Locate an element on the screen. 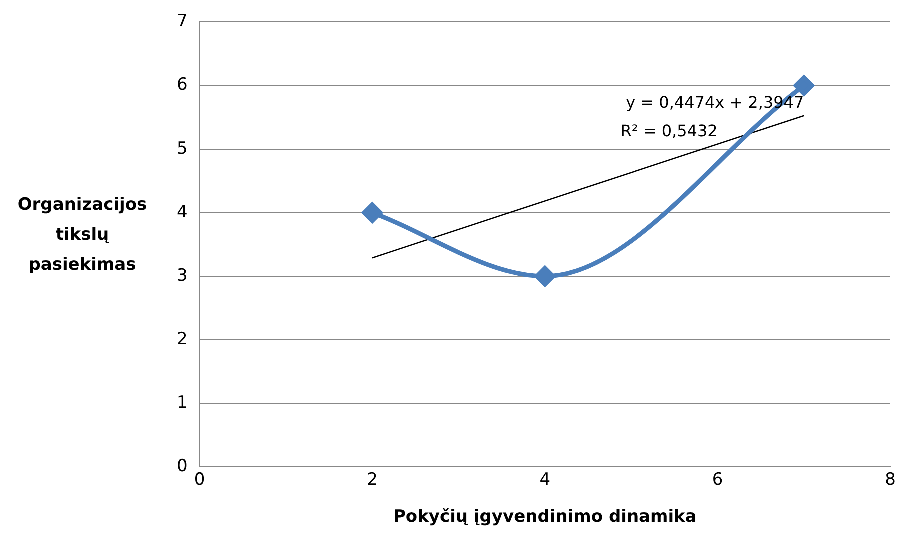  x-tick-label: 0 is located at coordinates (200, 480).